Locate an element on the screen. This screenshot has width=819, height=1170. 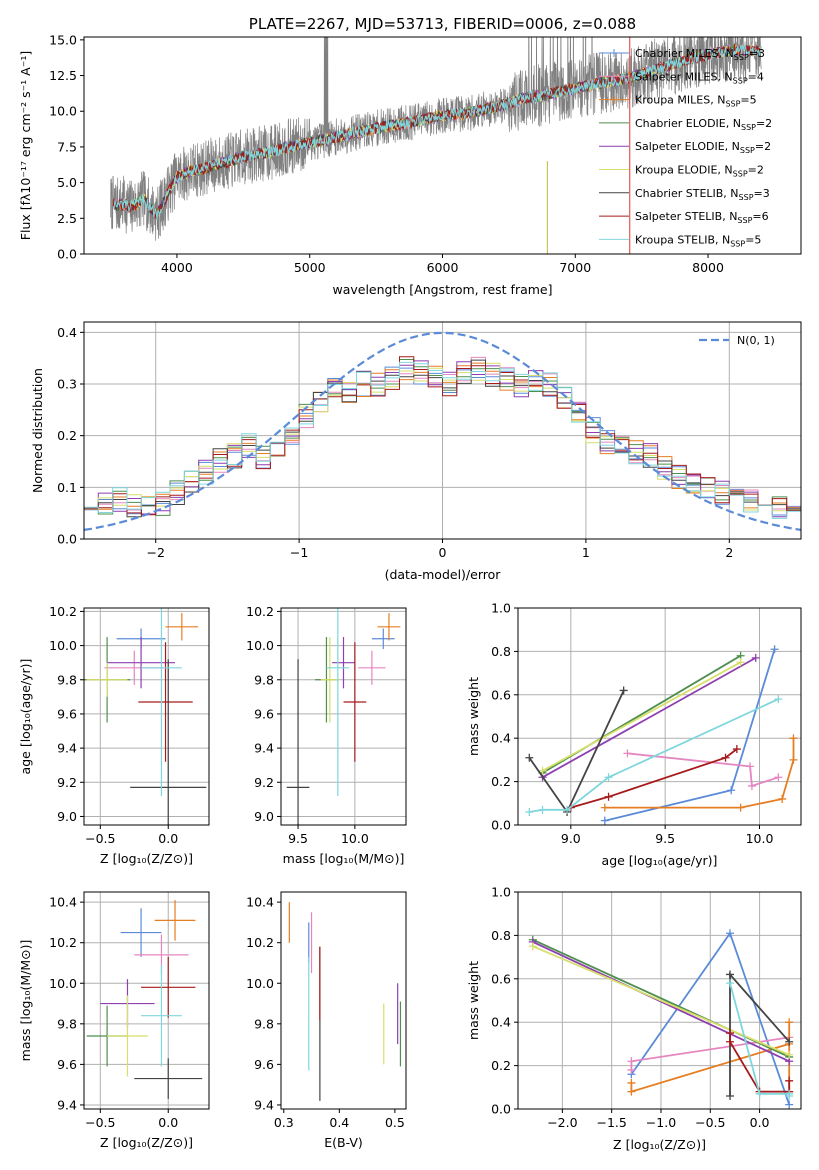
ticks: −0.5 0.0 9.0 9.2 9.4 9.6 9.8 10.0 10.2 is located at coordinates (113, 725).